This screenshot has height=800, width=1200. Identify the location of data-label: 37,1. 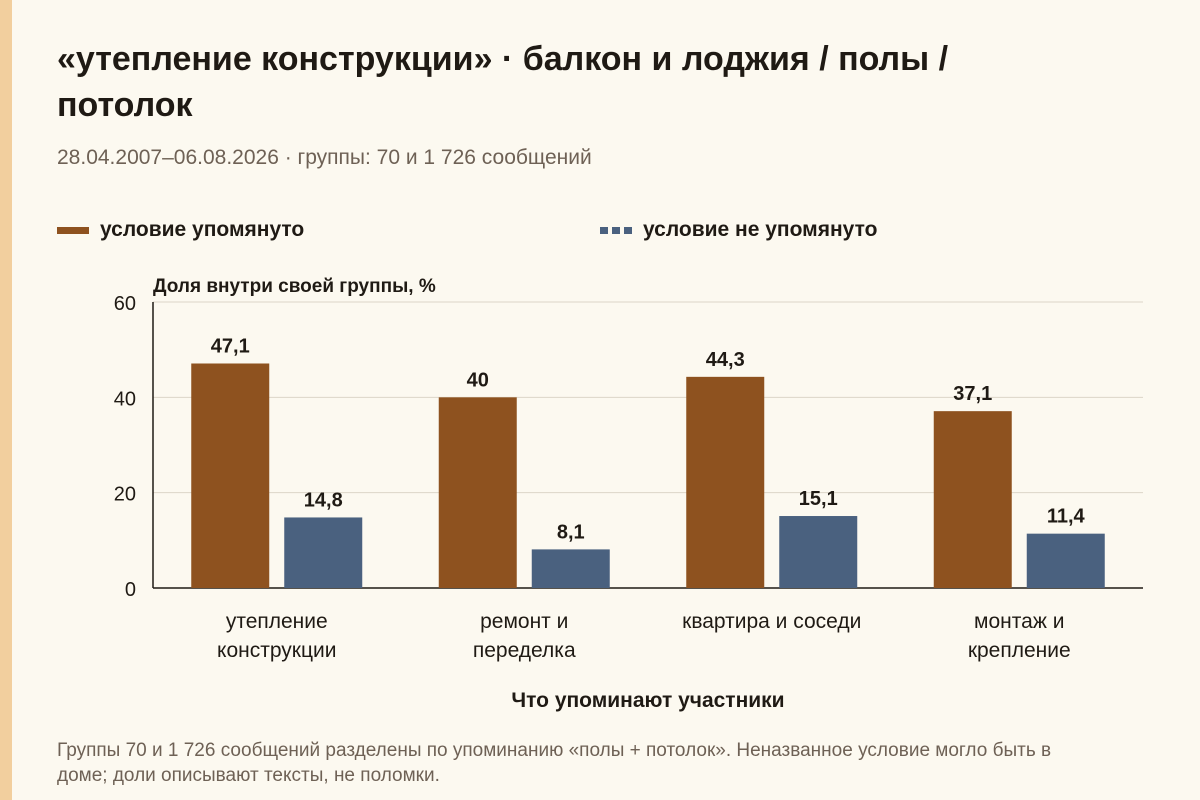
(972, 394).